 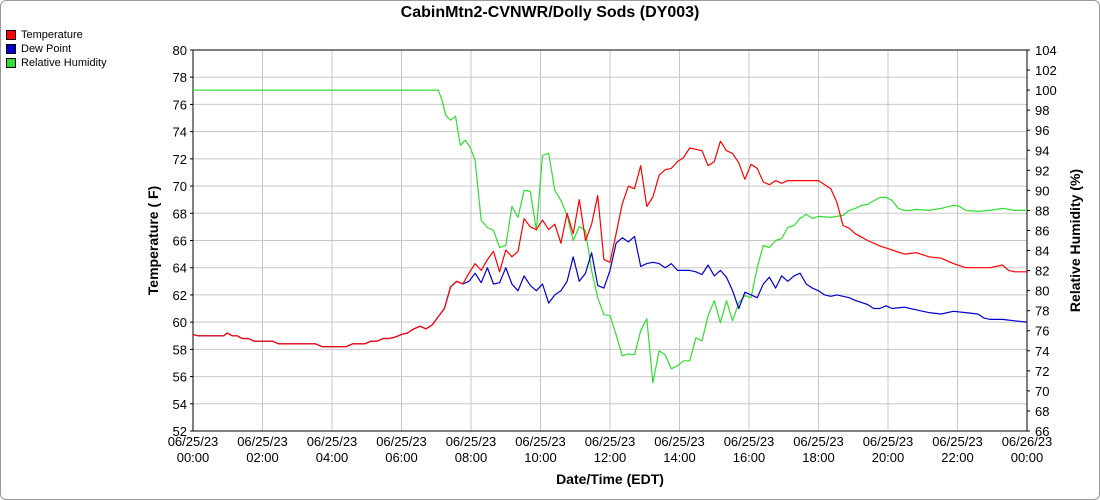 What do you see at coordinates (52, 35) in the screenshot?
I see `legend-label-temperature: Temperature` at bounding box center [52, 35].